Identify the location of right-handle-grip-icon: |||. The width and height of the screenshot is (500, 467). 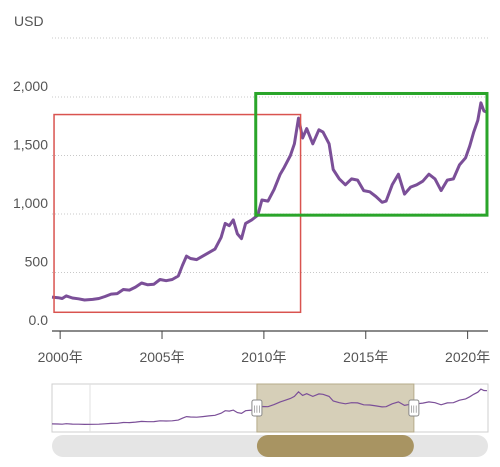
(413, 409).